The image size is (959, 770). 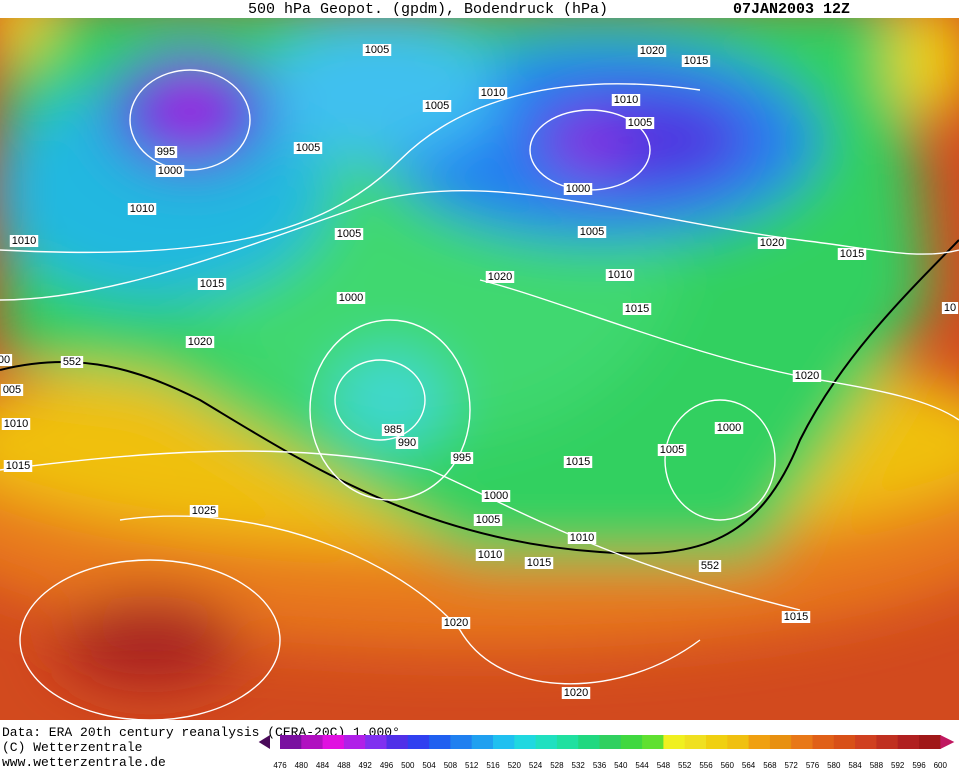 What do you see at coordinates (642, 765) in the screenshot?
I see `colorbar-label: 544` at bounding box center [642, 765].